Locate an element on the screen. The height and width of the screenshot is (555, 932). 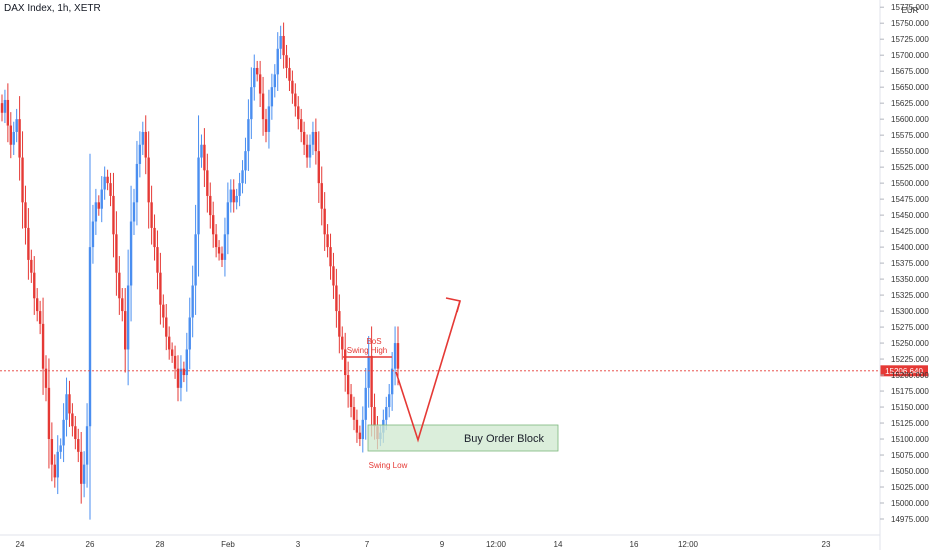
last-price-label: 15206.640 is located at coordinates (904, 371).